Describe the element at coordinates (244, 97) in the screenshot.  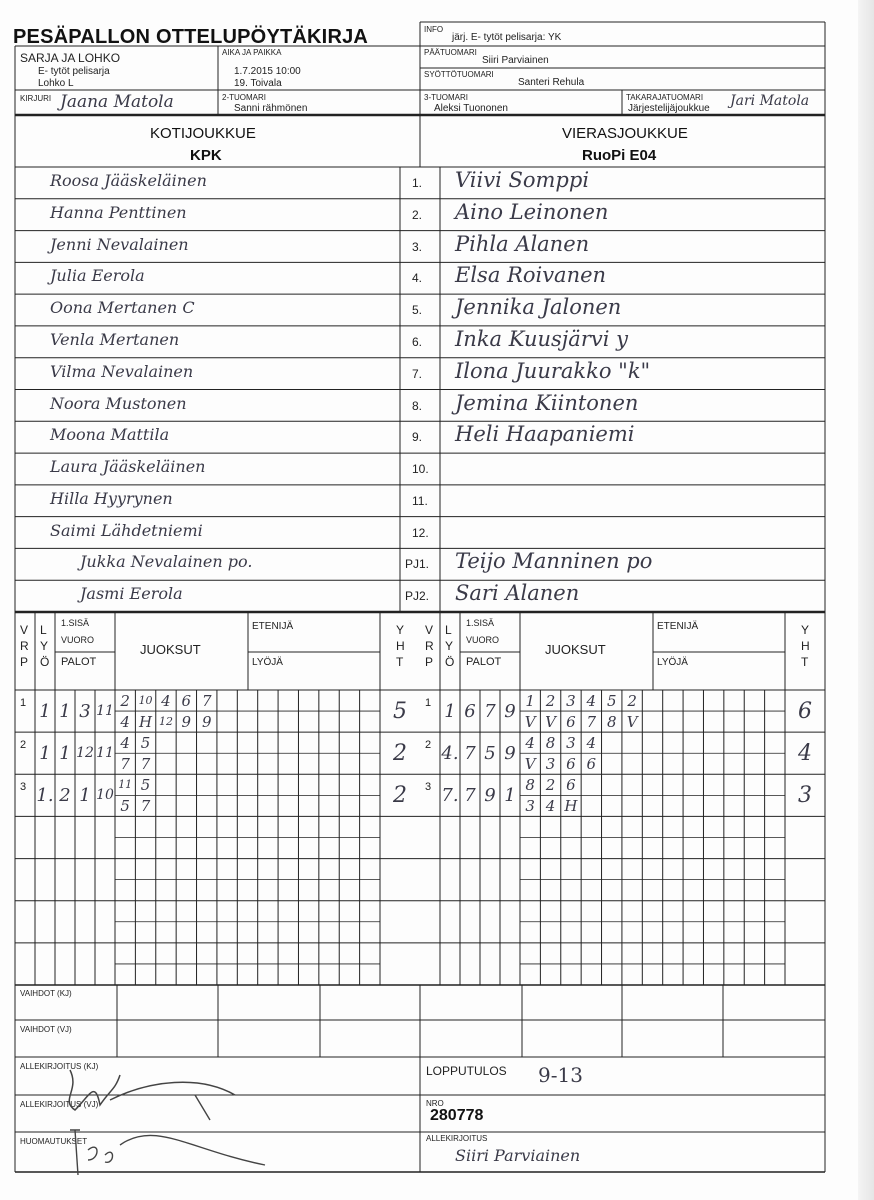
I see `umpire2-label: 2-TUOMARI` at that location.